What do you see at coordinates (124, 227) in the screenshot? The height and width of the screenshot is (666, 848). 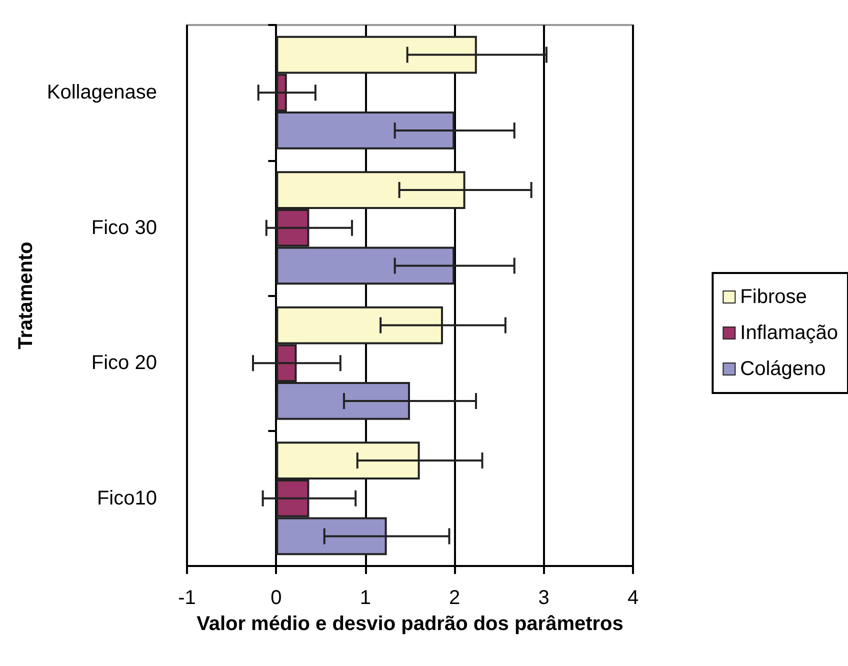 I see `y-tick-label: Fico 30` at bounding box center [124, 227].